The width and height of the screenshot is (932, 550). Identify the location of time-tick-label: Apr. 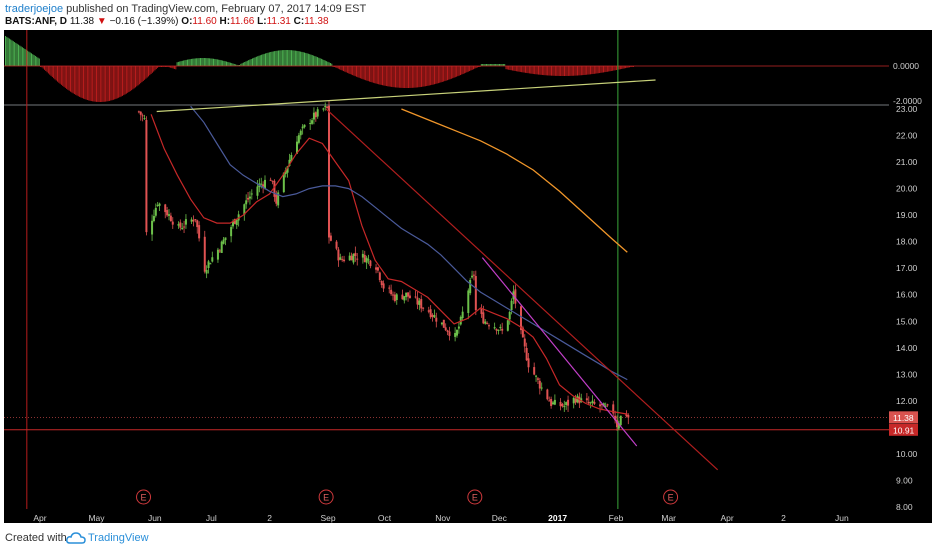
(39, 518).